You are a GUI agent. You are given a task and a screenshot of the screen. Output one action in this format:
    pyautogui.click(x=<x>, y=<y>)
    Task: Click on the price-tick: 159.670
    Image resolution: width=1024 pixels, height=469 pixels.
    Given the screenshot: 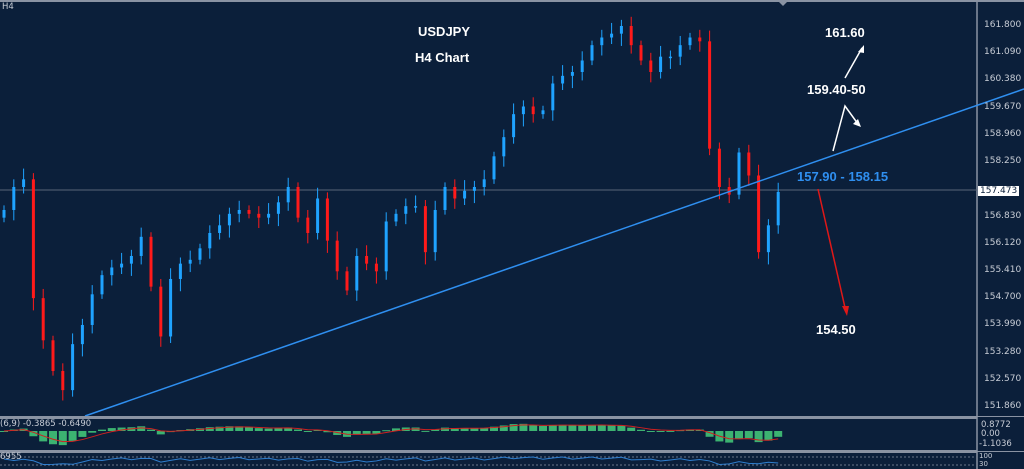 What is the action you would take?
    pyautogui.click(x=1003, y=106)
    